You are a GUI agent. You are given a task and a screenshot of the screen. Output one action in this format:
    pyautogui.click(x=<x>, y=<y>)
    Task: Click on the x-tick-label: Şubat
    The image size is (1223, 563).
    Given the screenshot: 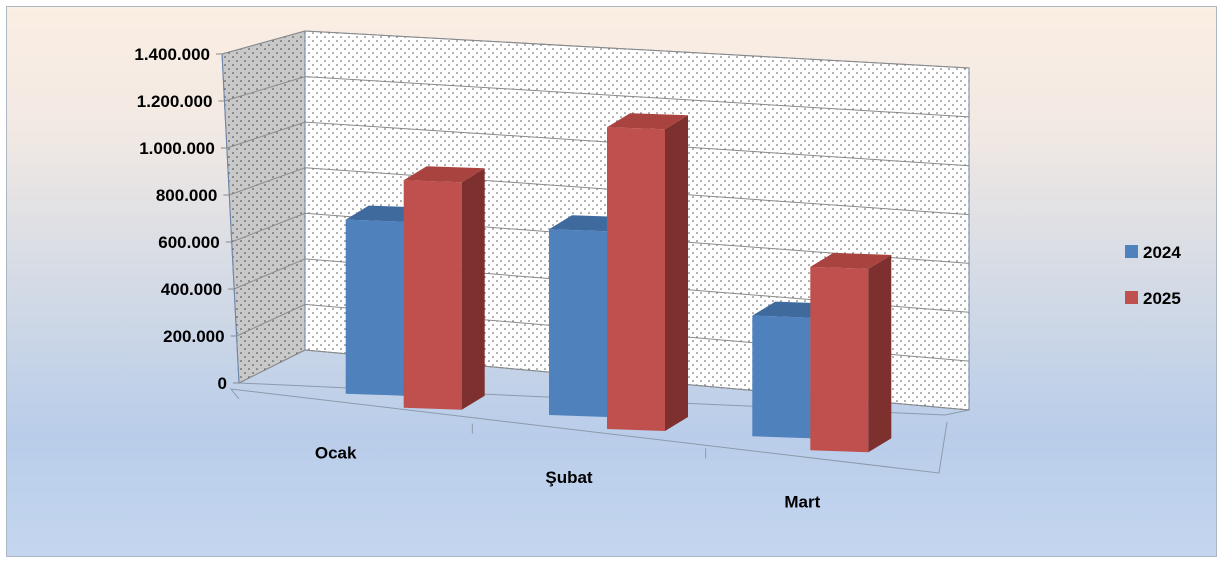 What is the action you would take?
    pyautogui.click(x=569, y=477)
    